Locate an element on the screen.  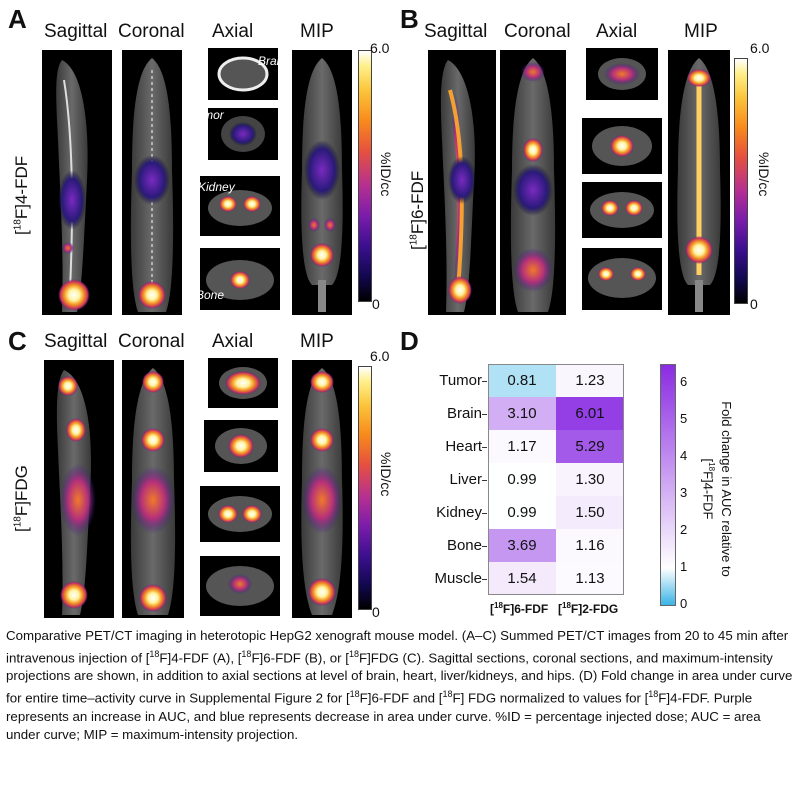
heatmap-colorbar-tick: 0 is located at coordinates (684, 603).